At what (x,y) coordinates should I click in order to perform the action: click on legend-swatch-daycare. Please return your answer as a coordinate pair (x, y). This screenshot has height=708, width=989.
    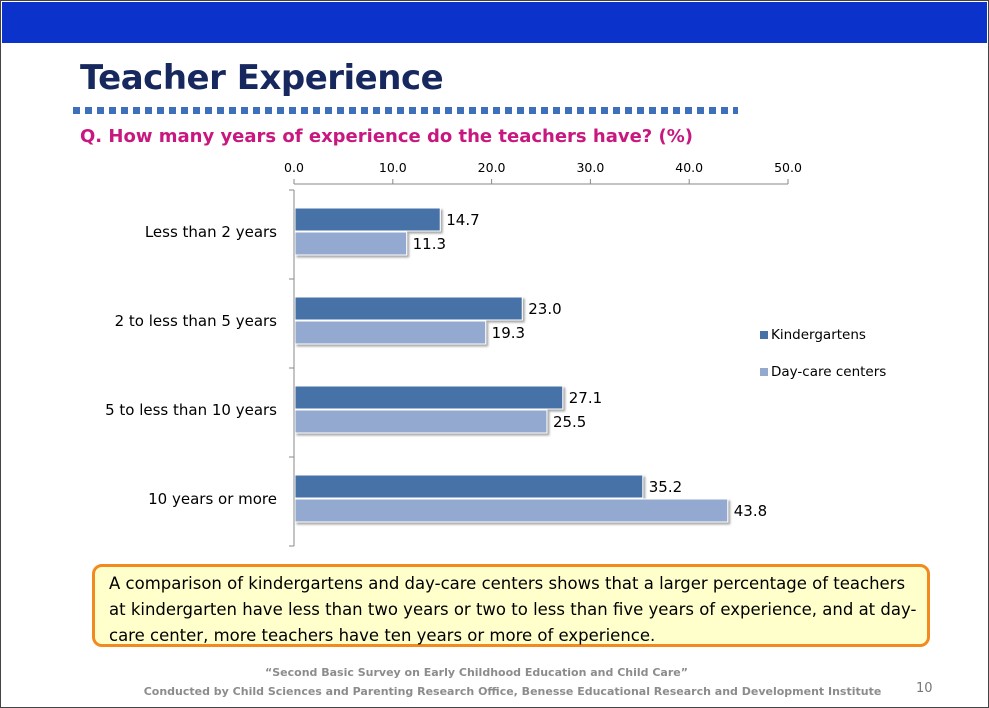
    Looking at the image, I should click on (764, 372).